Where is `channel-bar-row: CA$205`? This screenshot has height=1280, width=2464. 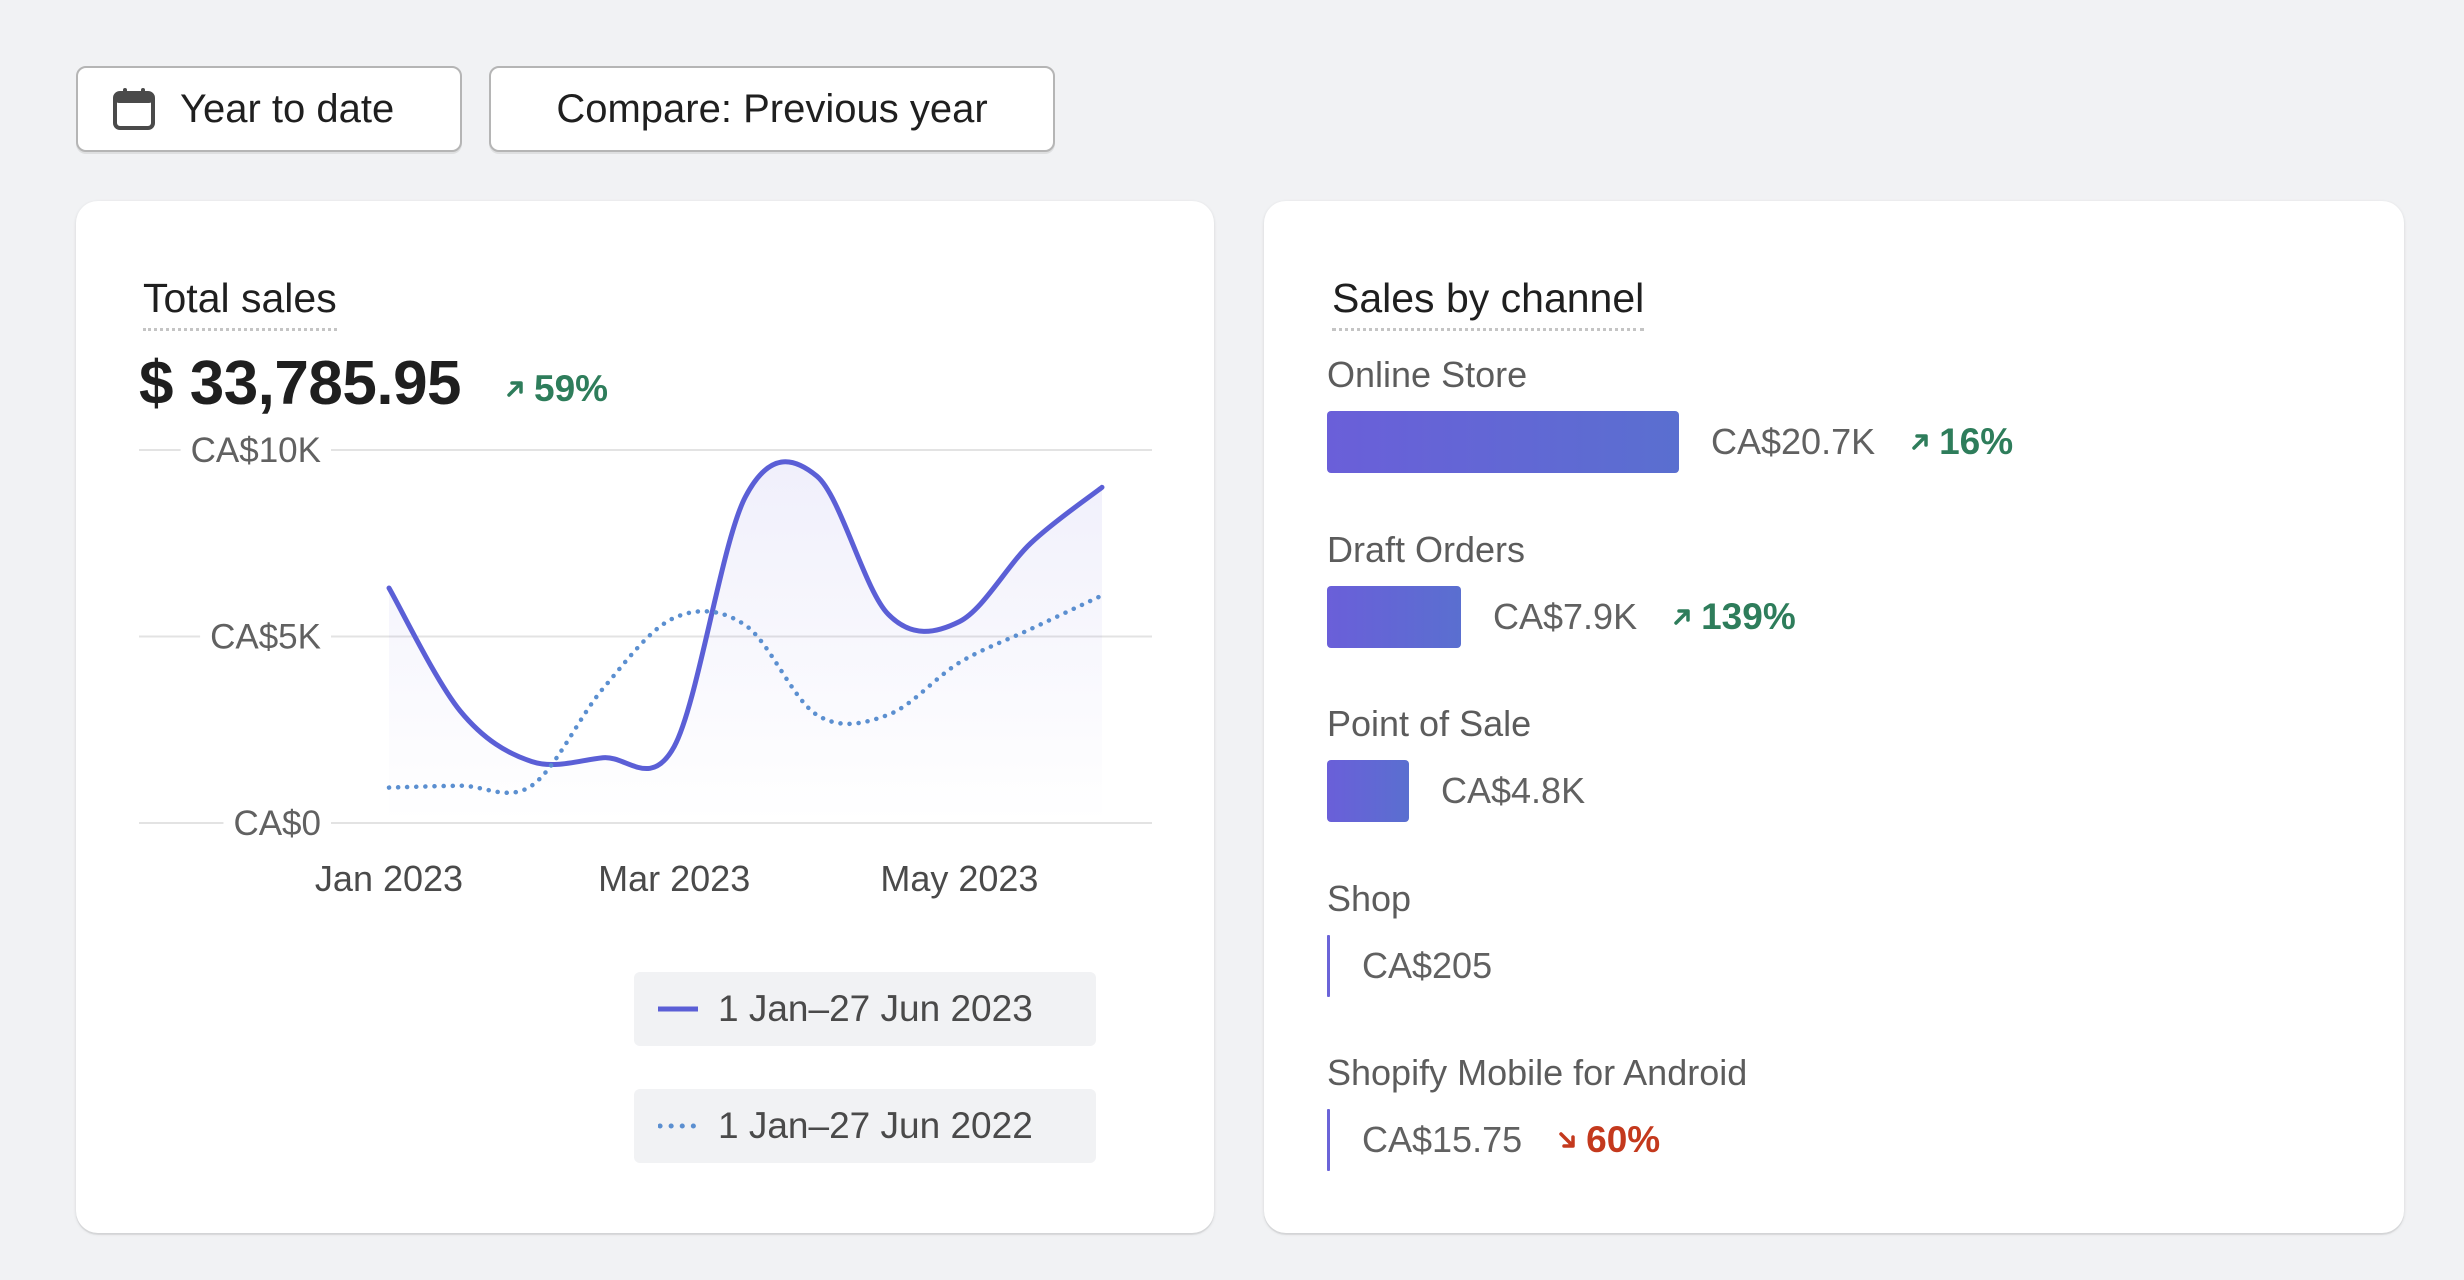
channel-bar-row: CA$205 is located at coordinates (1410, 965).